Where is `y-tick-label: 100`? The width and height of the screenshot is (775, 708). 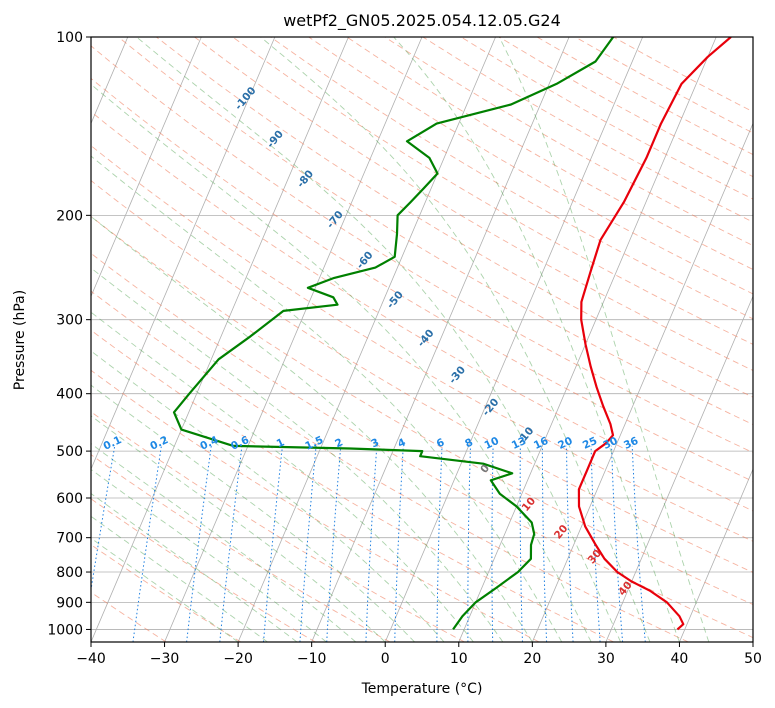 y-tick-label: 100 is located at coordinates (69, 38).